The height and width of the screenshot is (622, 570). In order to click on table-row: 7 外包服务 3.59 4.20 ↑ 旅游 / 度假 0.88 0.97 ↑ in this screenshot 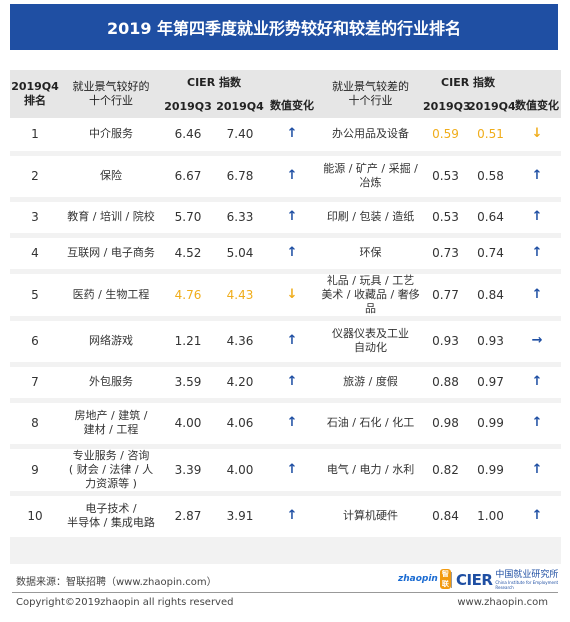, I will do `click(286, 382)`.